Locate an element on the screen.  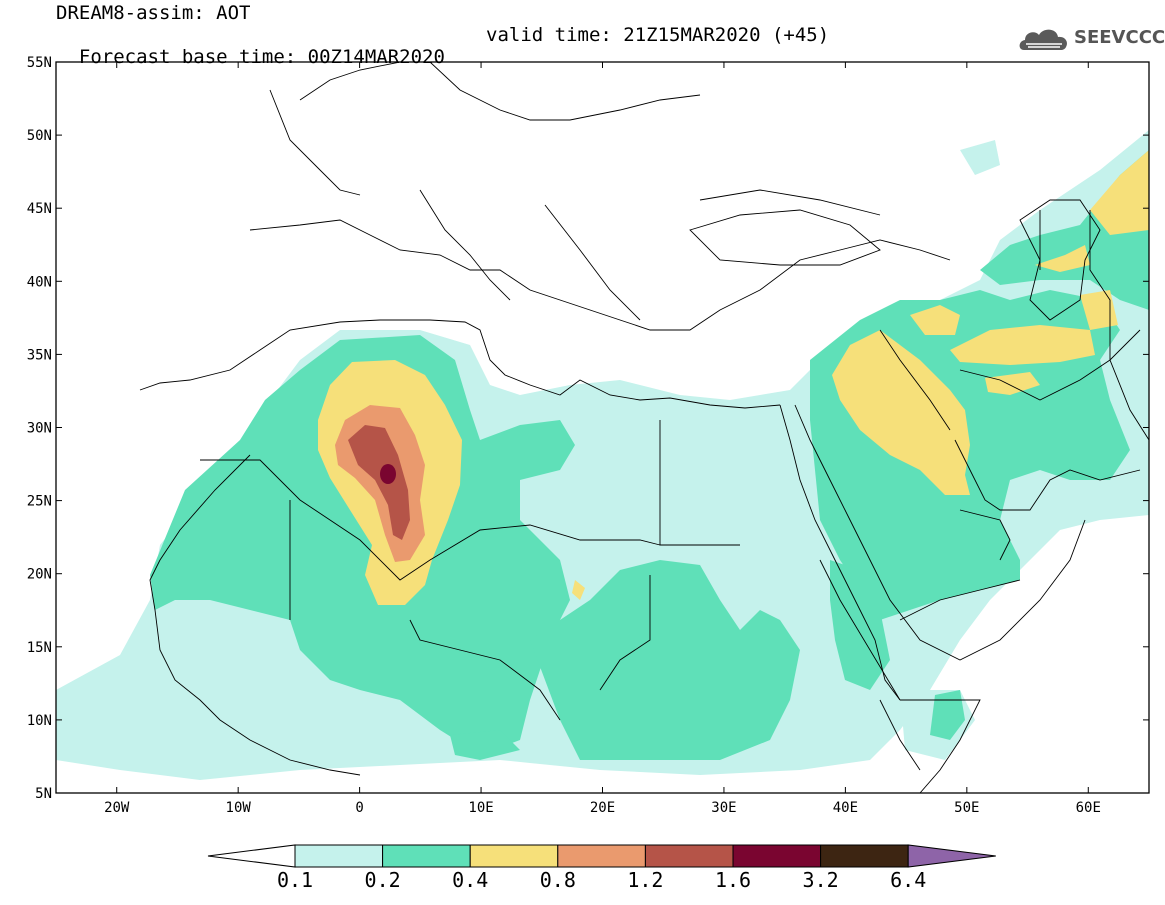
lat-tick-label: 25N is located at coordinates (39, 502).